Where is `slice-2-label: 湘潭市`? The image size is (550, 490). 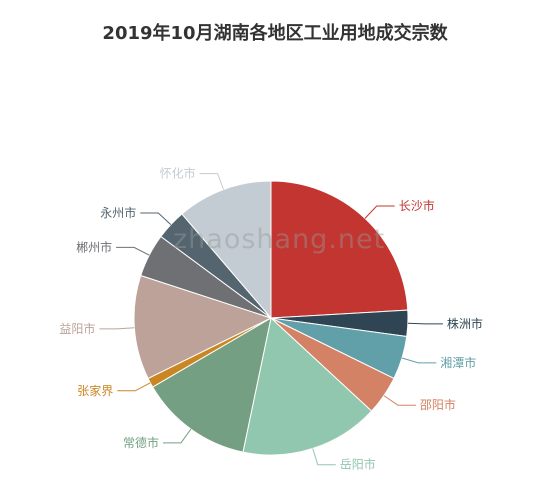
slice-2-label: 湘潭市 is located at coordinates (458, 362).